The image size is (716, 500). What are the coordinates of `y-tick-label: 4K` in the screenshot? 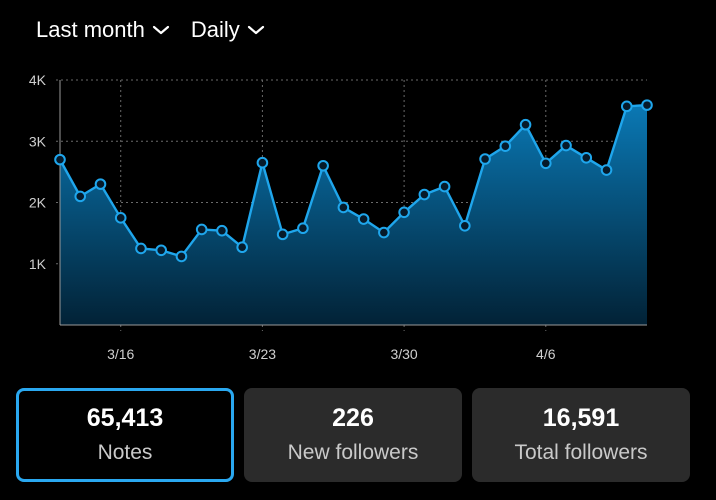 It's located at (38, 80).